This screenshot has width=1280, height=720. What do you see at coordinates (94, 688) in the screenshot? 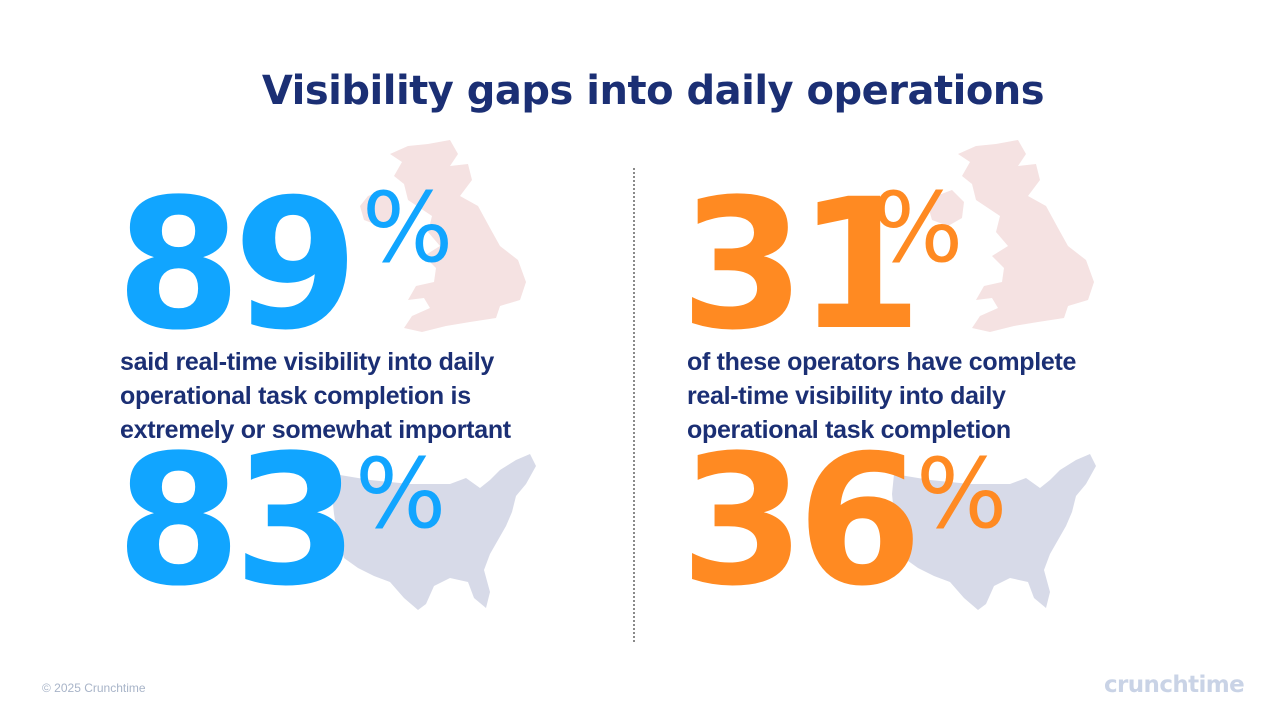
I see `copyright-text: © 2025 Crunchtime` at bounding box center [94, 688].